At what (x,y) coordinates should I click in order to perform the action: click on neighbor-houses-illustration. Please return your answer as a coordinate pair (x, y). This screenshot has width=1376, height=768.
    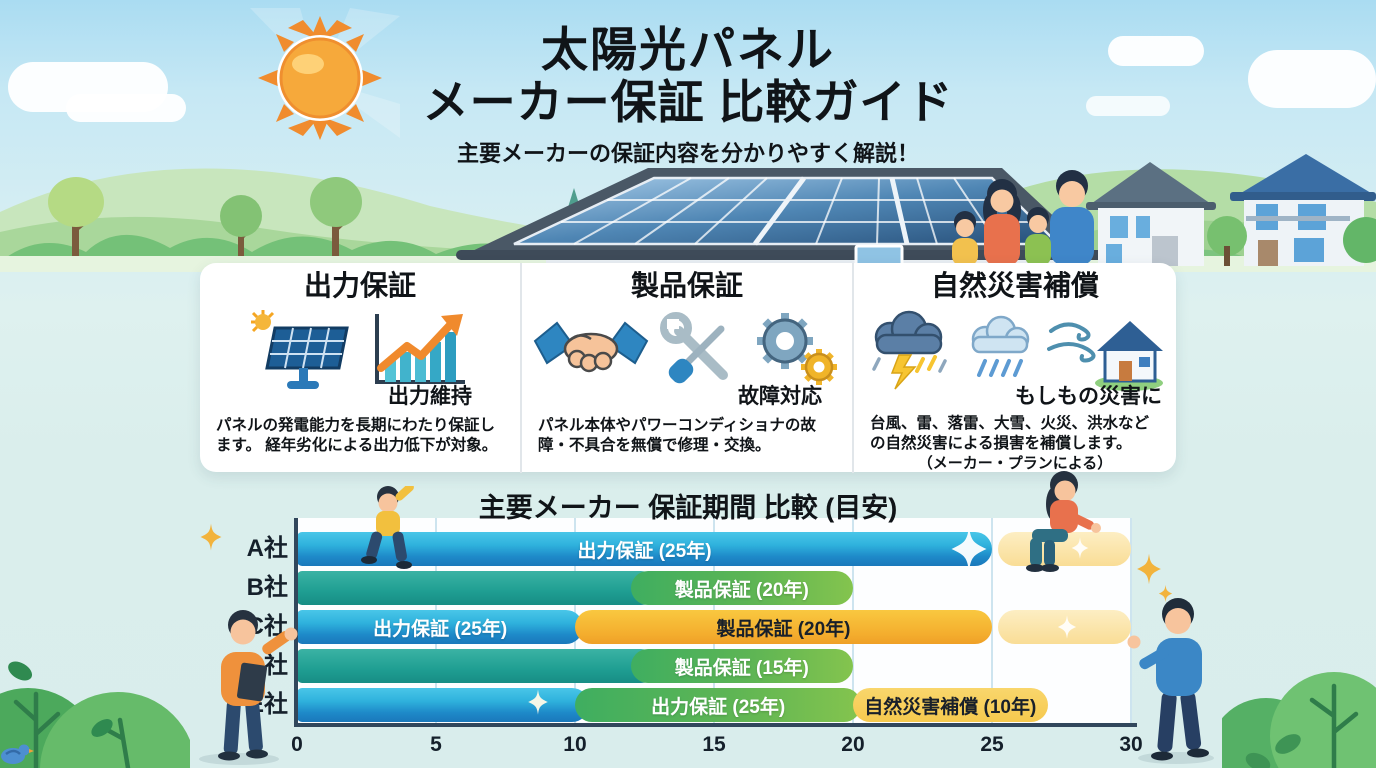
    Looking at the image, I should click on (1231, 210).